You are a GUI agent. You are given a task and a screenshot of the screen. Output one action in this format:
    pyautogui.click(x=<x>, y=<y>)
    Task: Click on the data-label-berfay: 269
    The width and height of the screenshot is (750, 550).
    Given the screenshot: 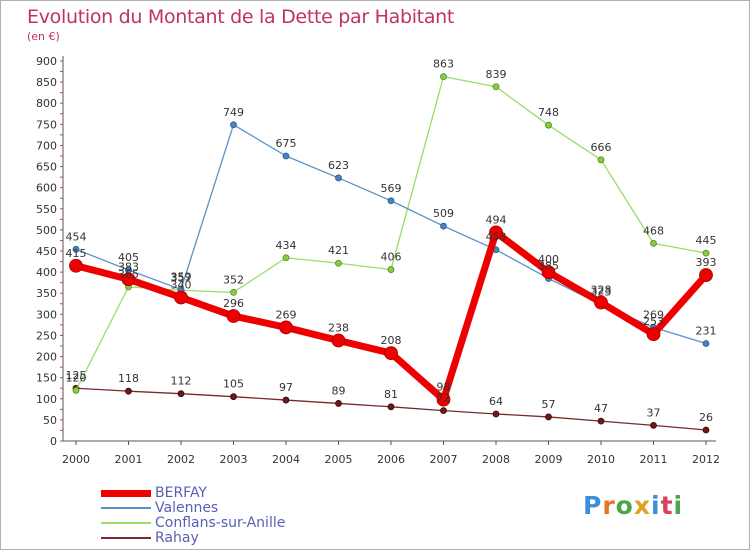 What is the action you would take?
    pyautogui.click(x=286, y=314)
    